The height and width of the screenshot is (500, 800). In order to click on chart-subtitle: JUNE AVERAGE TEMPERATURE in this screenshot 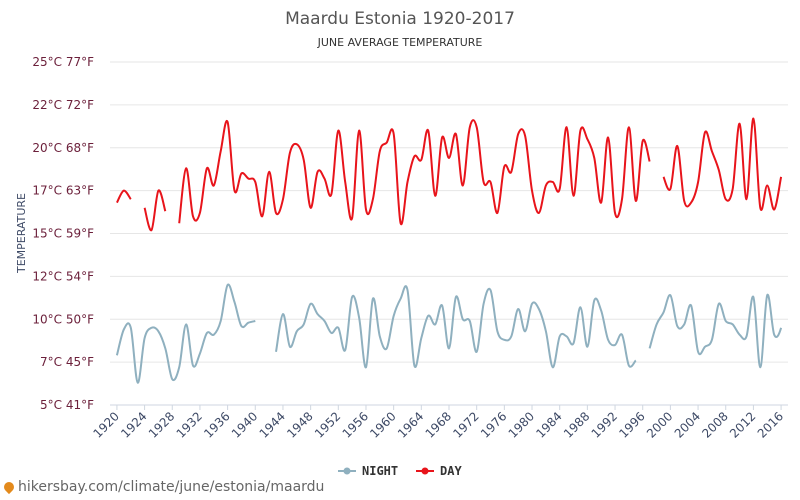, I will do `click(400, 42)`.